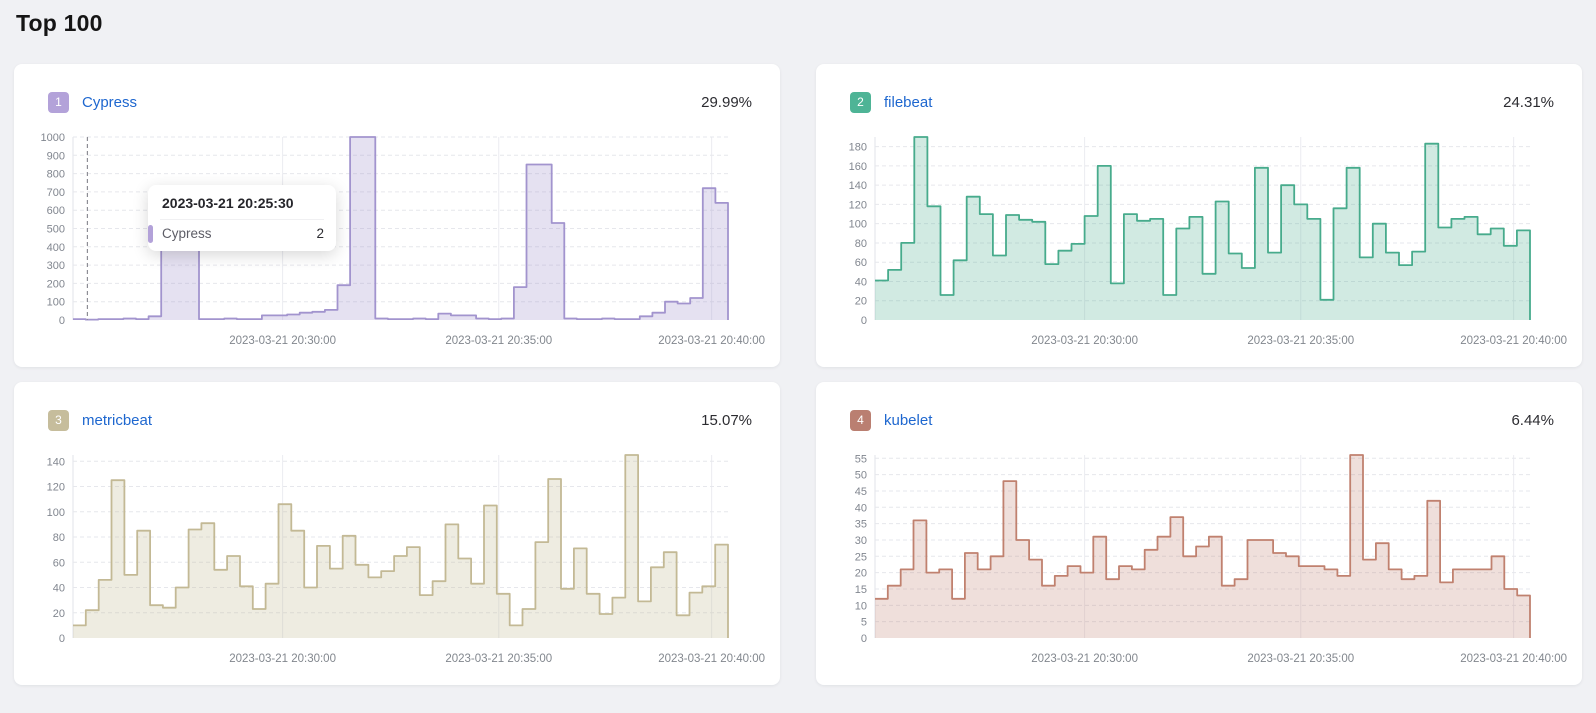 The height and width of the screenshot is (713, 1596). I want to click on y-axis-label: 15, so click(861, 590).